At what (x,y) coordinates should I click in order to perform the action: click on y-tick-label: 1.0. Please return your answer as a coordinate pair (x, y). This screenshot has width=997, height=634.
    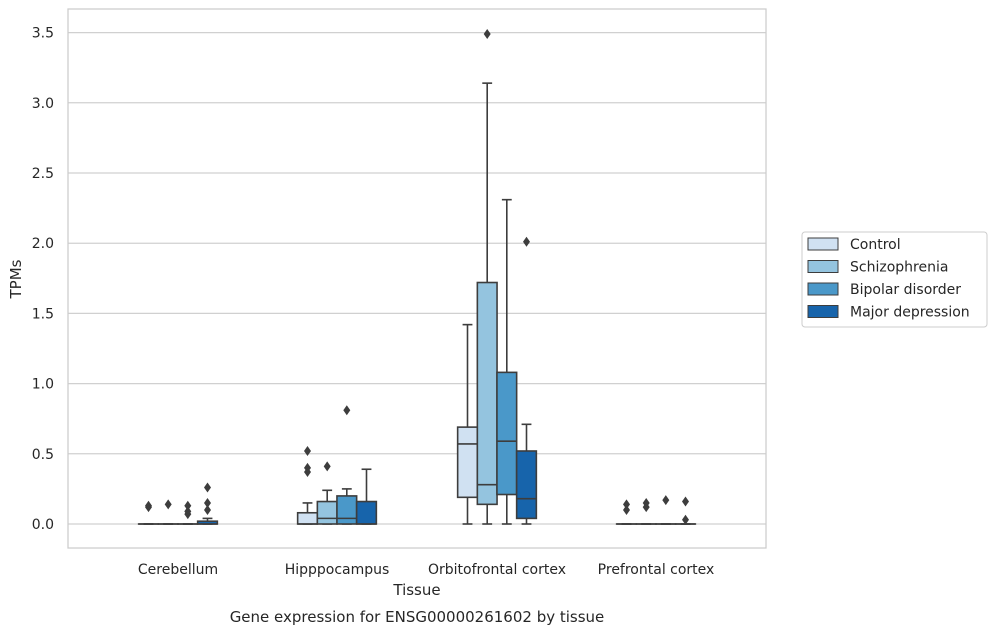
    Looking at the image, I should click on (43, 385).